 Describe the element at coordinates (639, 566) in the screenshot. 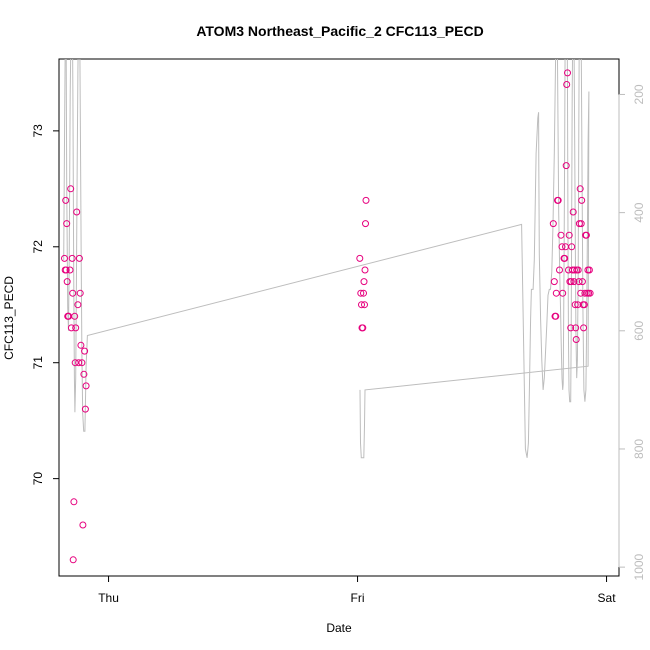

I see `y2-tick-label: 1000` at that location.